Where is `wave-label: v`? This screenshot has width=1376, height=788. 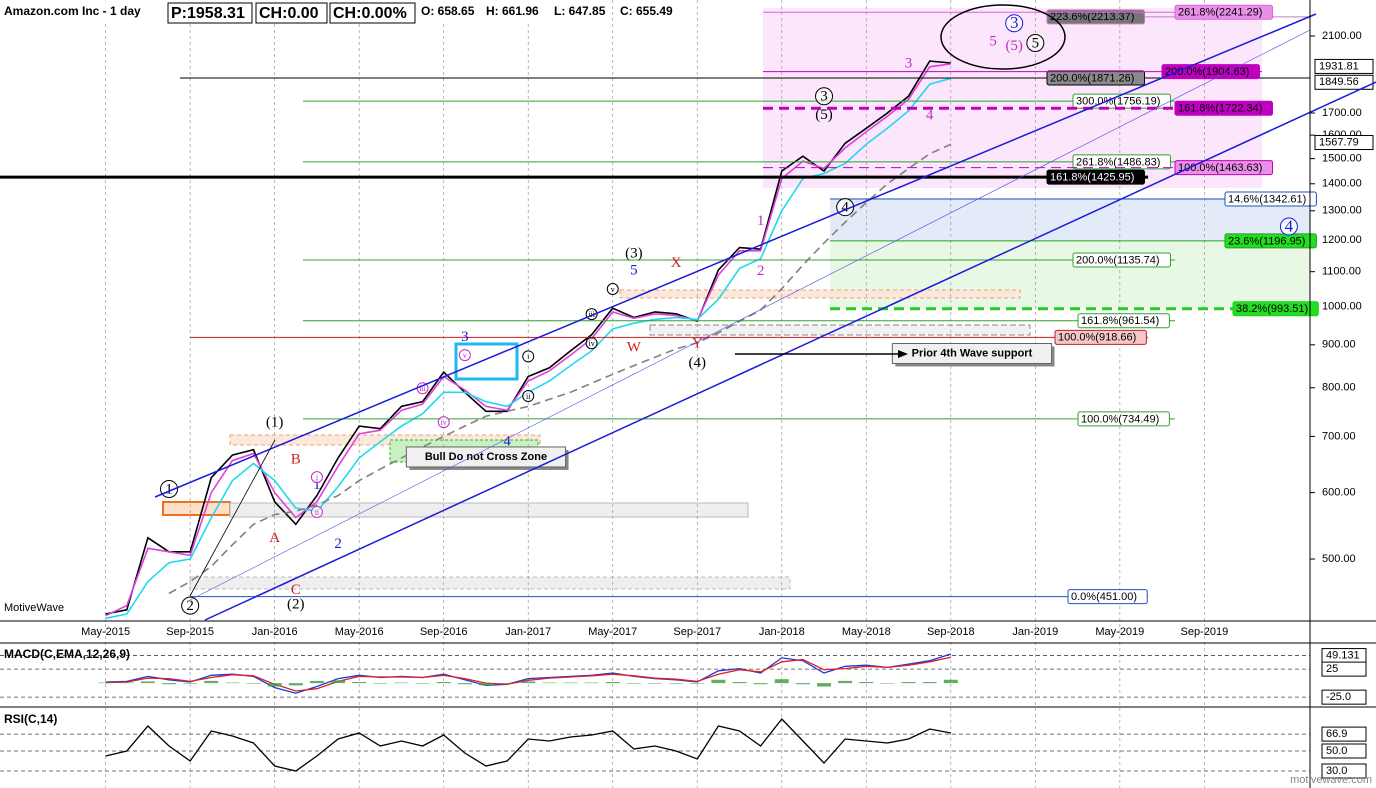 wave-label: v is located at coordinates (465, 355).